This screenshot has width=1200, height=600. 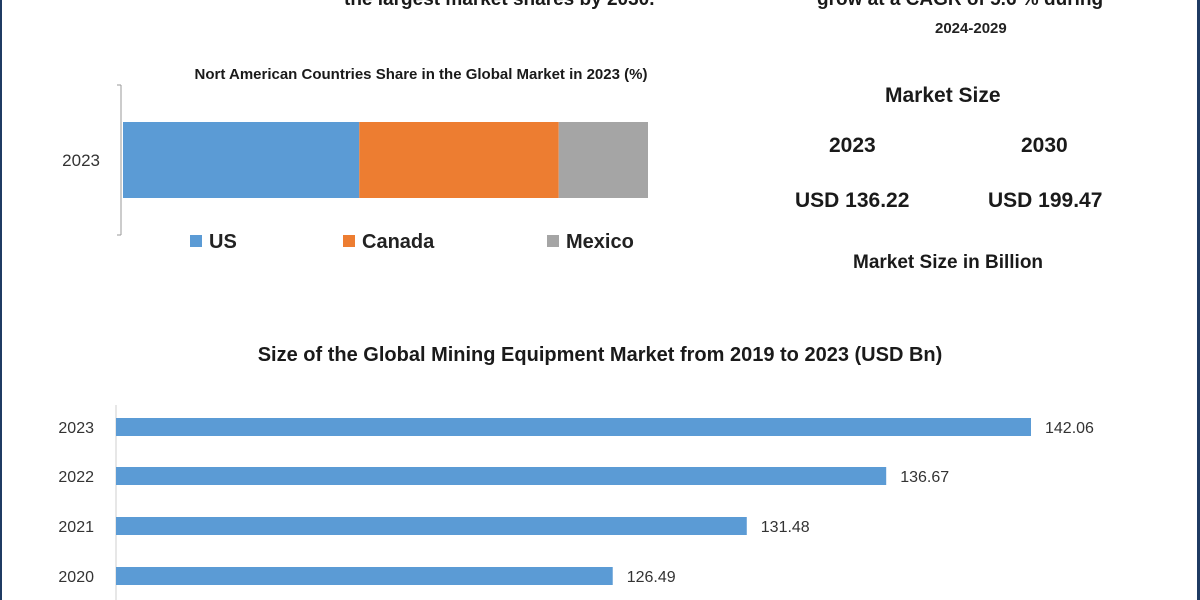 What do you see at coordinates (960, 5) in the screenshot?
I see `header-right-text: grow at a CAGR of 5.6 % during` at bounding box center [960, 5].